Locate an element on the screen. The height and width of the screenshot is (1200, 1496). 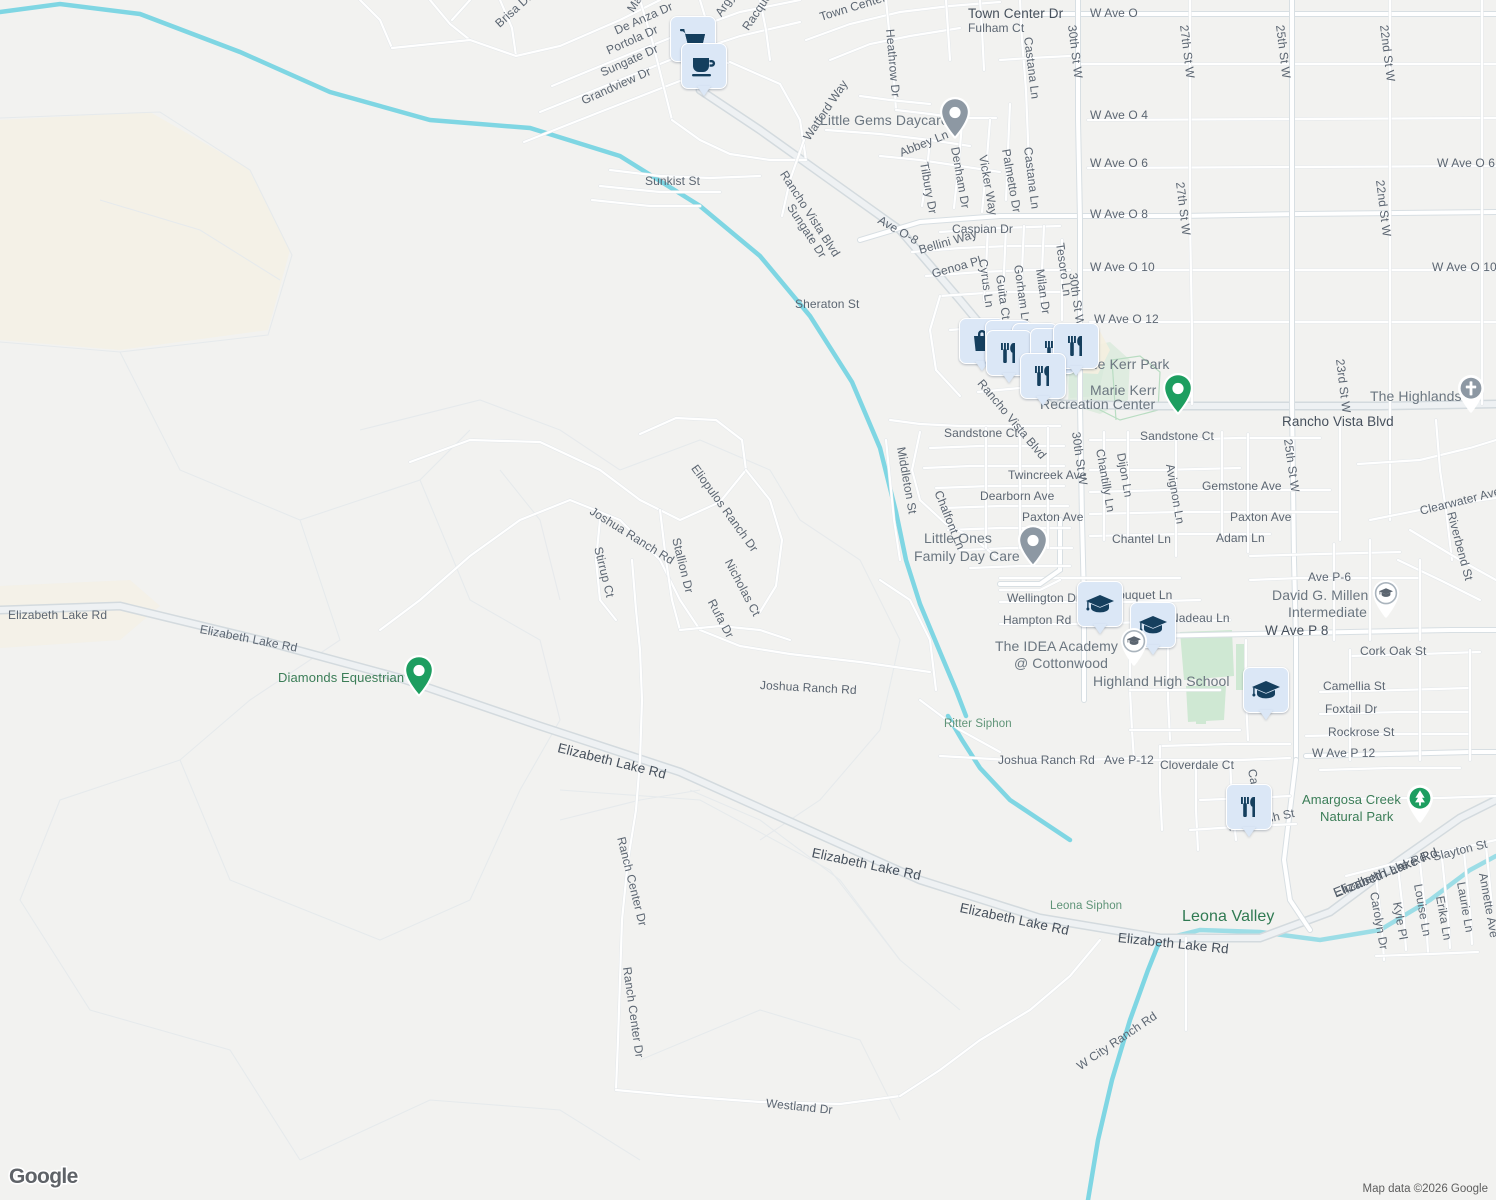
google-wordmark-icon: Google is located at coordinates (43, 1176).